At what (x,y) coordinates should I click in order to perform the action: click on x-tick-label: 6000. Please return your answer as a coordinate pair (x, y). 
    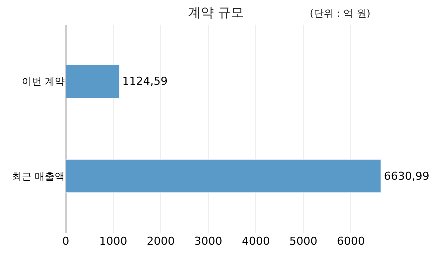
    Looking at the image, I should click on (351, 241).